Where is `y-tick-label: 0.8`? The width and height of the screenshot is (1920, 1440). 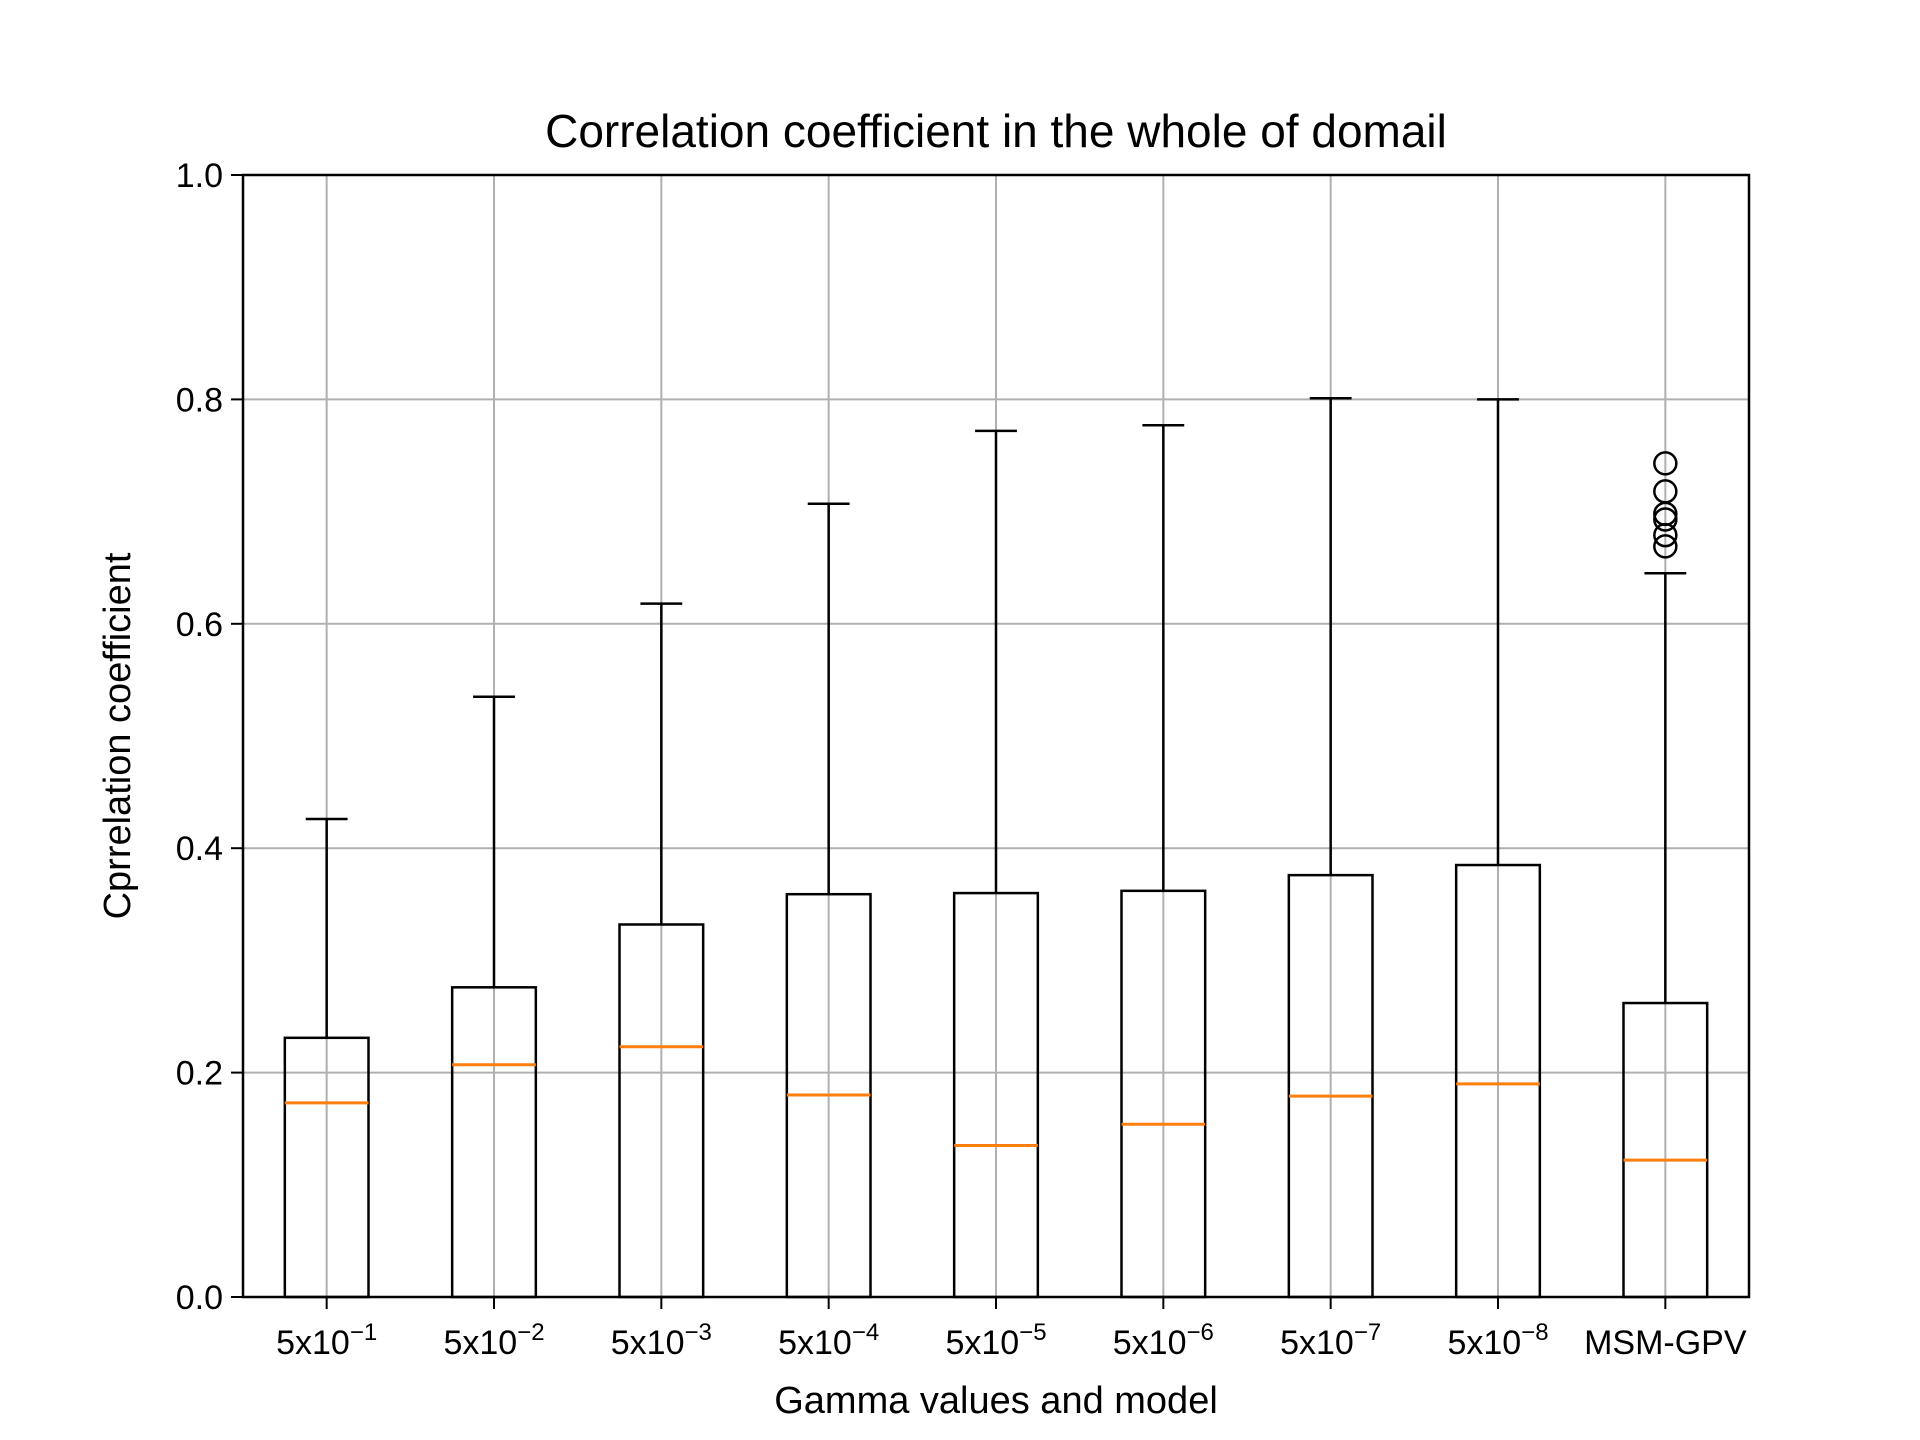
y-tick-label: 0.8 is located at coordinates (199, 400).